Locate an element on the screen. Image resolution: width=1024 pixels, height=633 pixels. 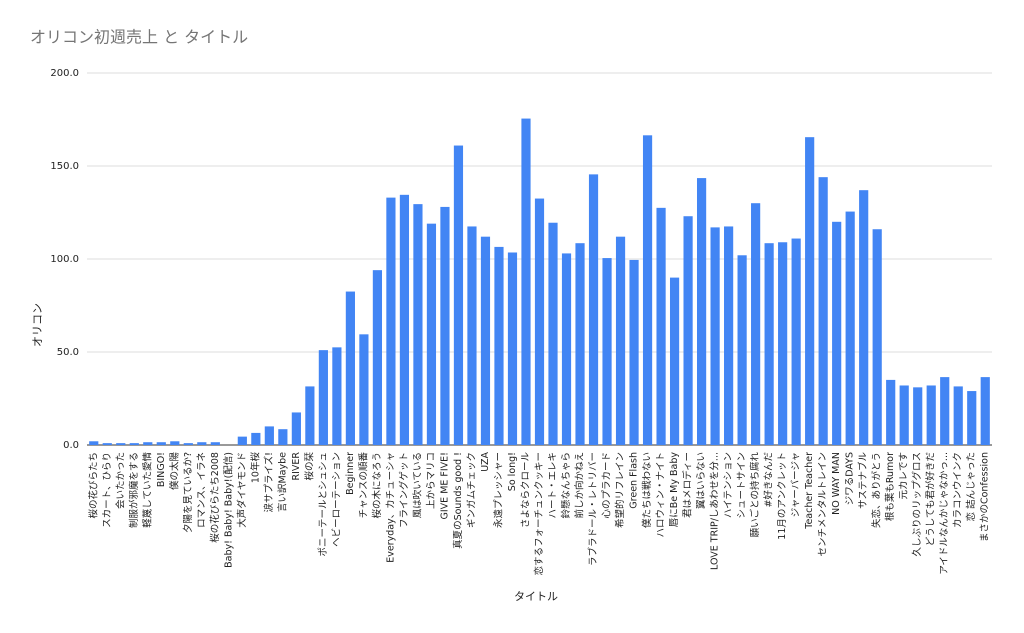
x-tick-label: ハート・エレキ is located at coordinates (553, 485).